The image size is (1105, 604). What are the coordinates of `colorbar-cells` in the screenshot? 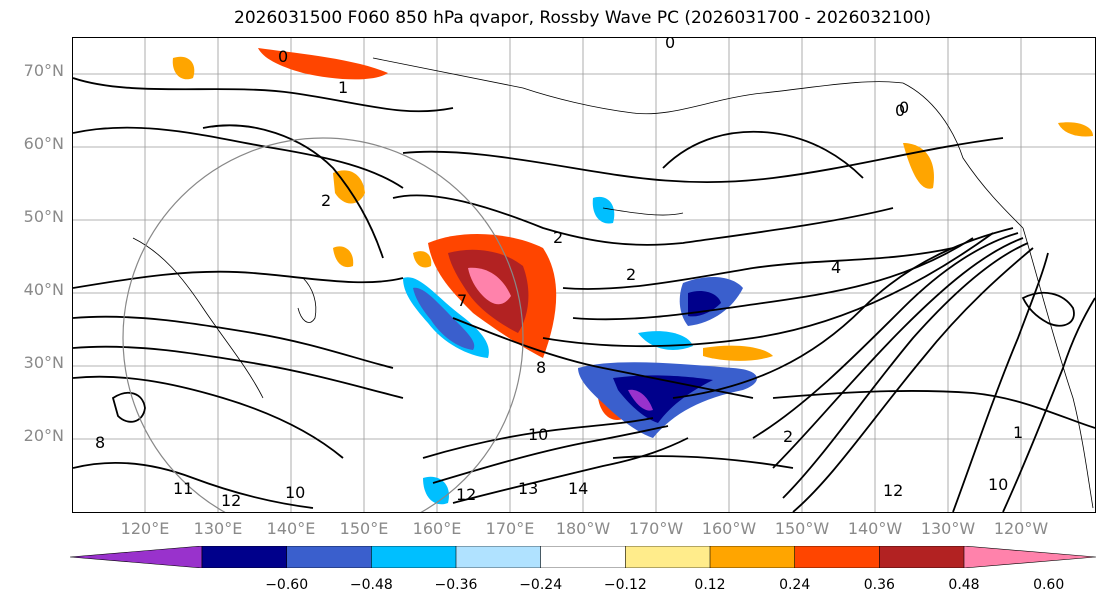 It's located at (583, 557).